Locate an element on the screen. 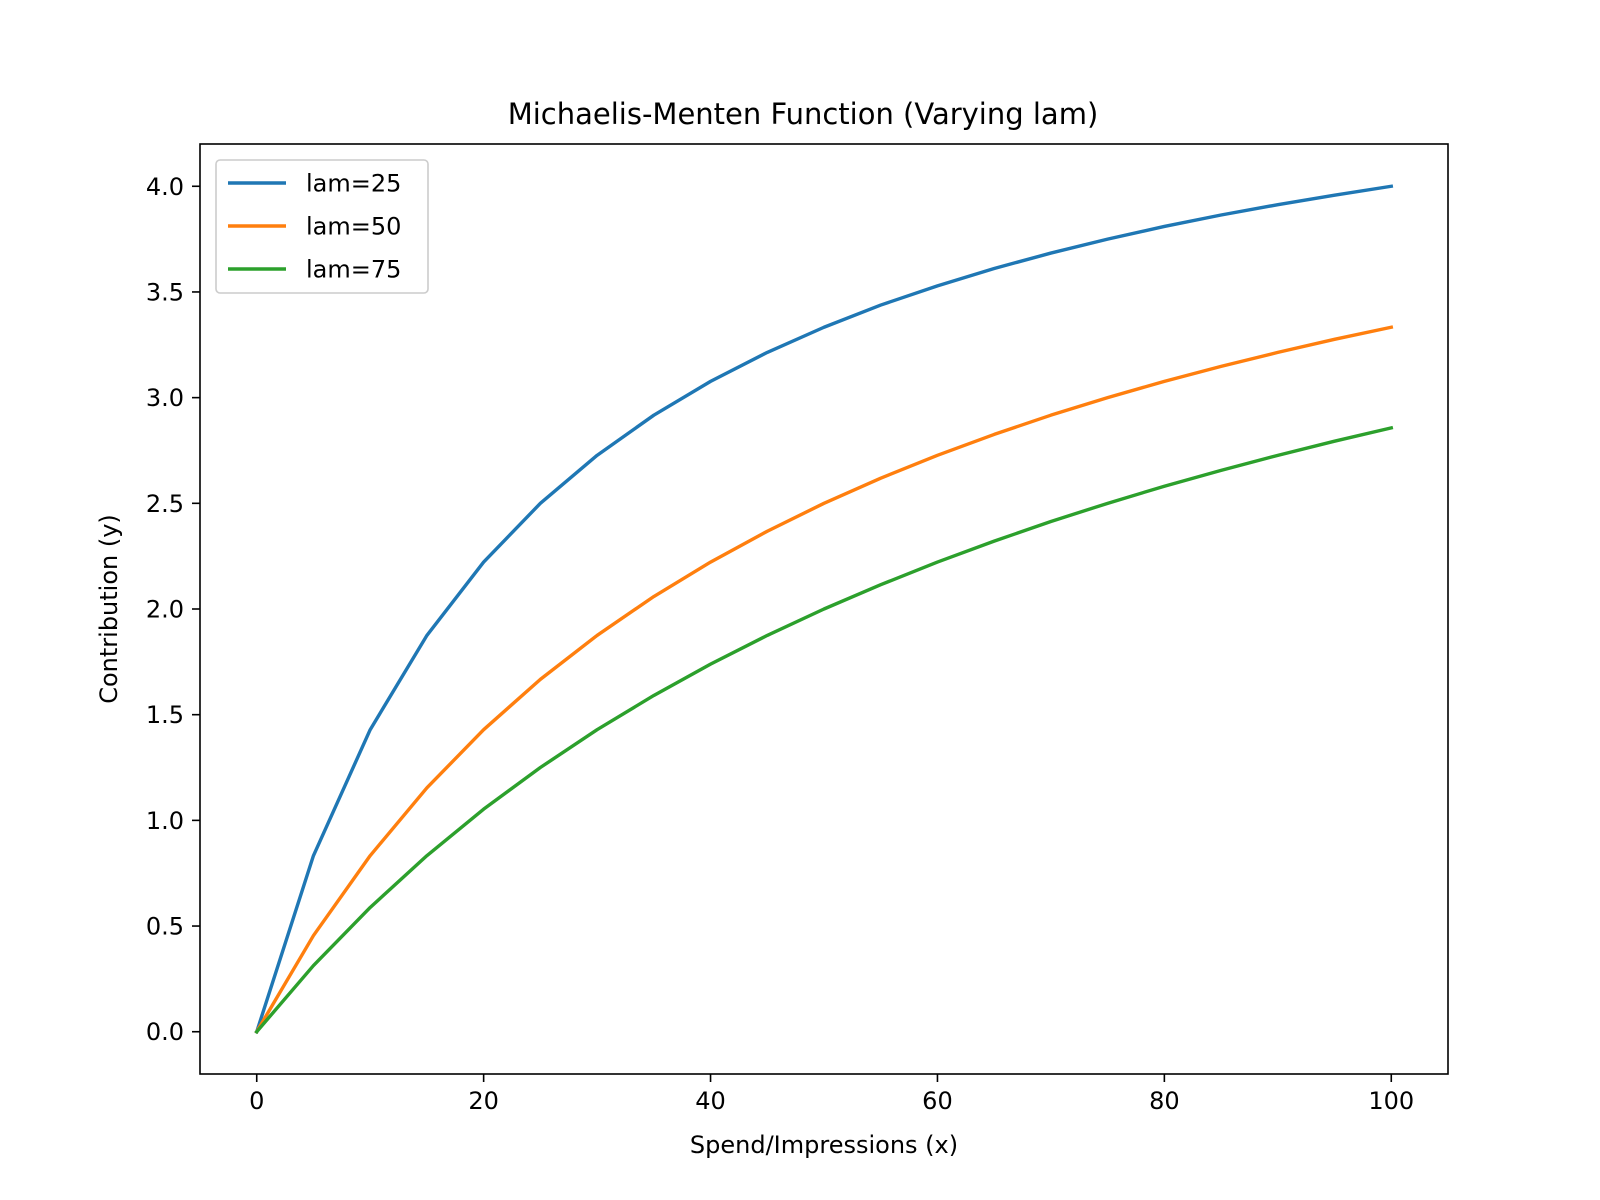  legend-box is located at coordinates (322, 226).